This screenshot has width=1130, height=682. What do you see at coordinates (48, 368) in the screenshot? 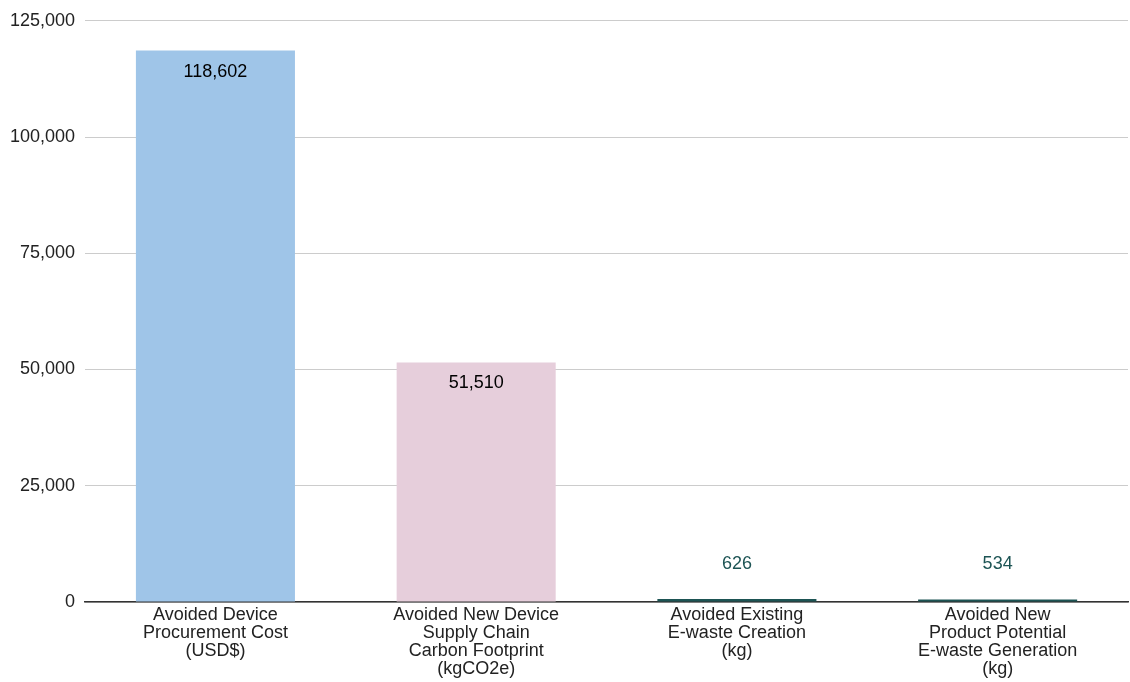
I see `y-tick-label: 50,000` at bounding box center [48, 368].